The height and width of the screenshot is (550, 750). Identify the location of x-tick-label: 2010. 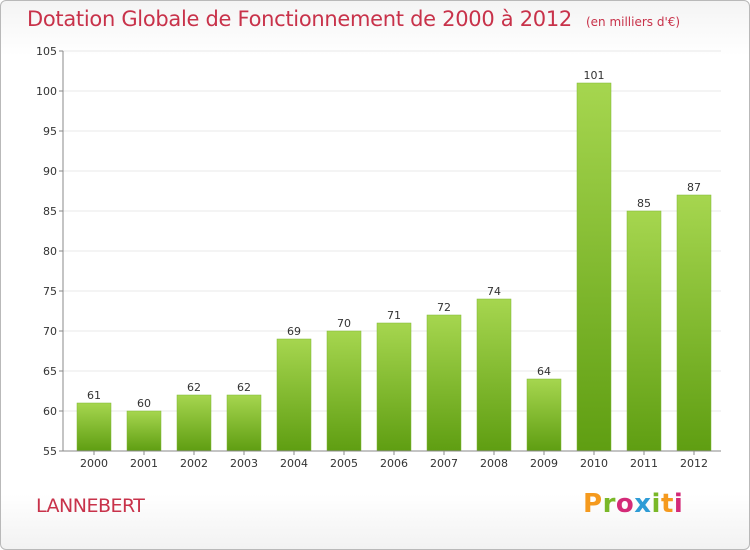
(594, 463).